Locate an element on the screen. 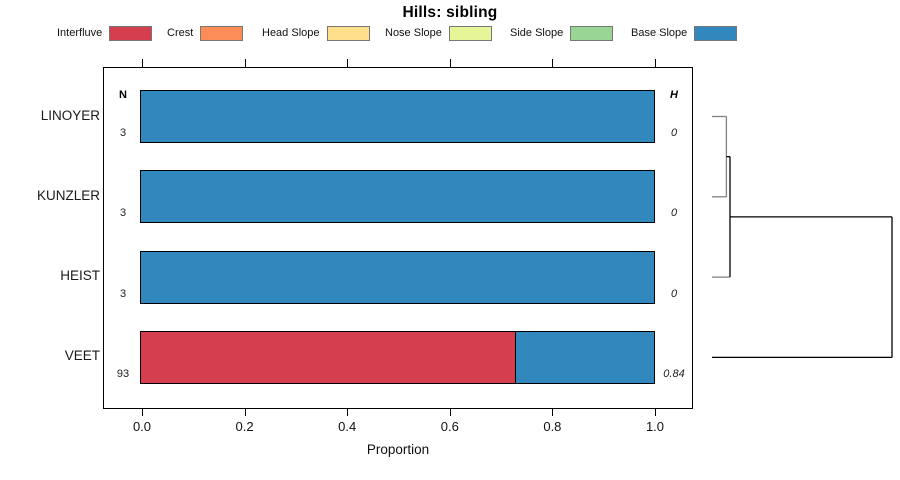 Image resolution: width=900 pixels, height=480 pixels. legend-item-label: Side Slope is located at coordinates (537, 33).